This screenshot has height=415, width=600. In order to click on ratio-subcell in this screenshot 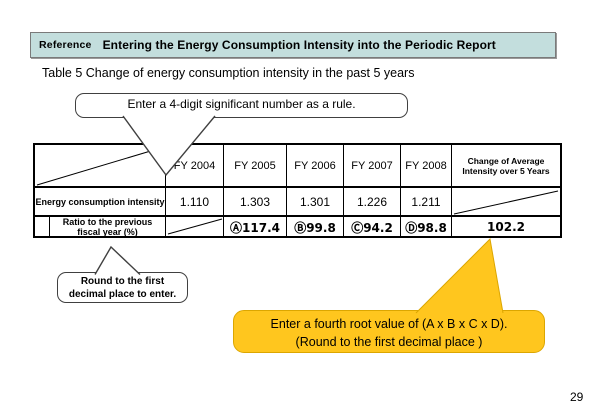, I will do `click(42, 227)`.